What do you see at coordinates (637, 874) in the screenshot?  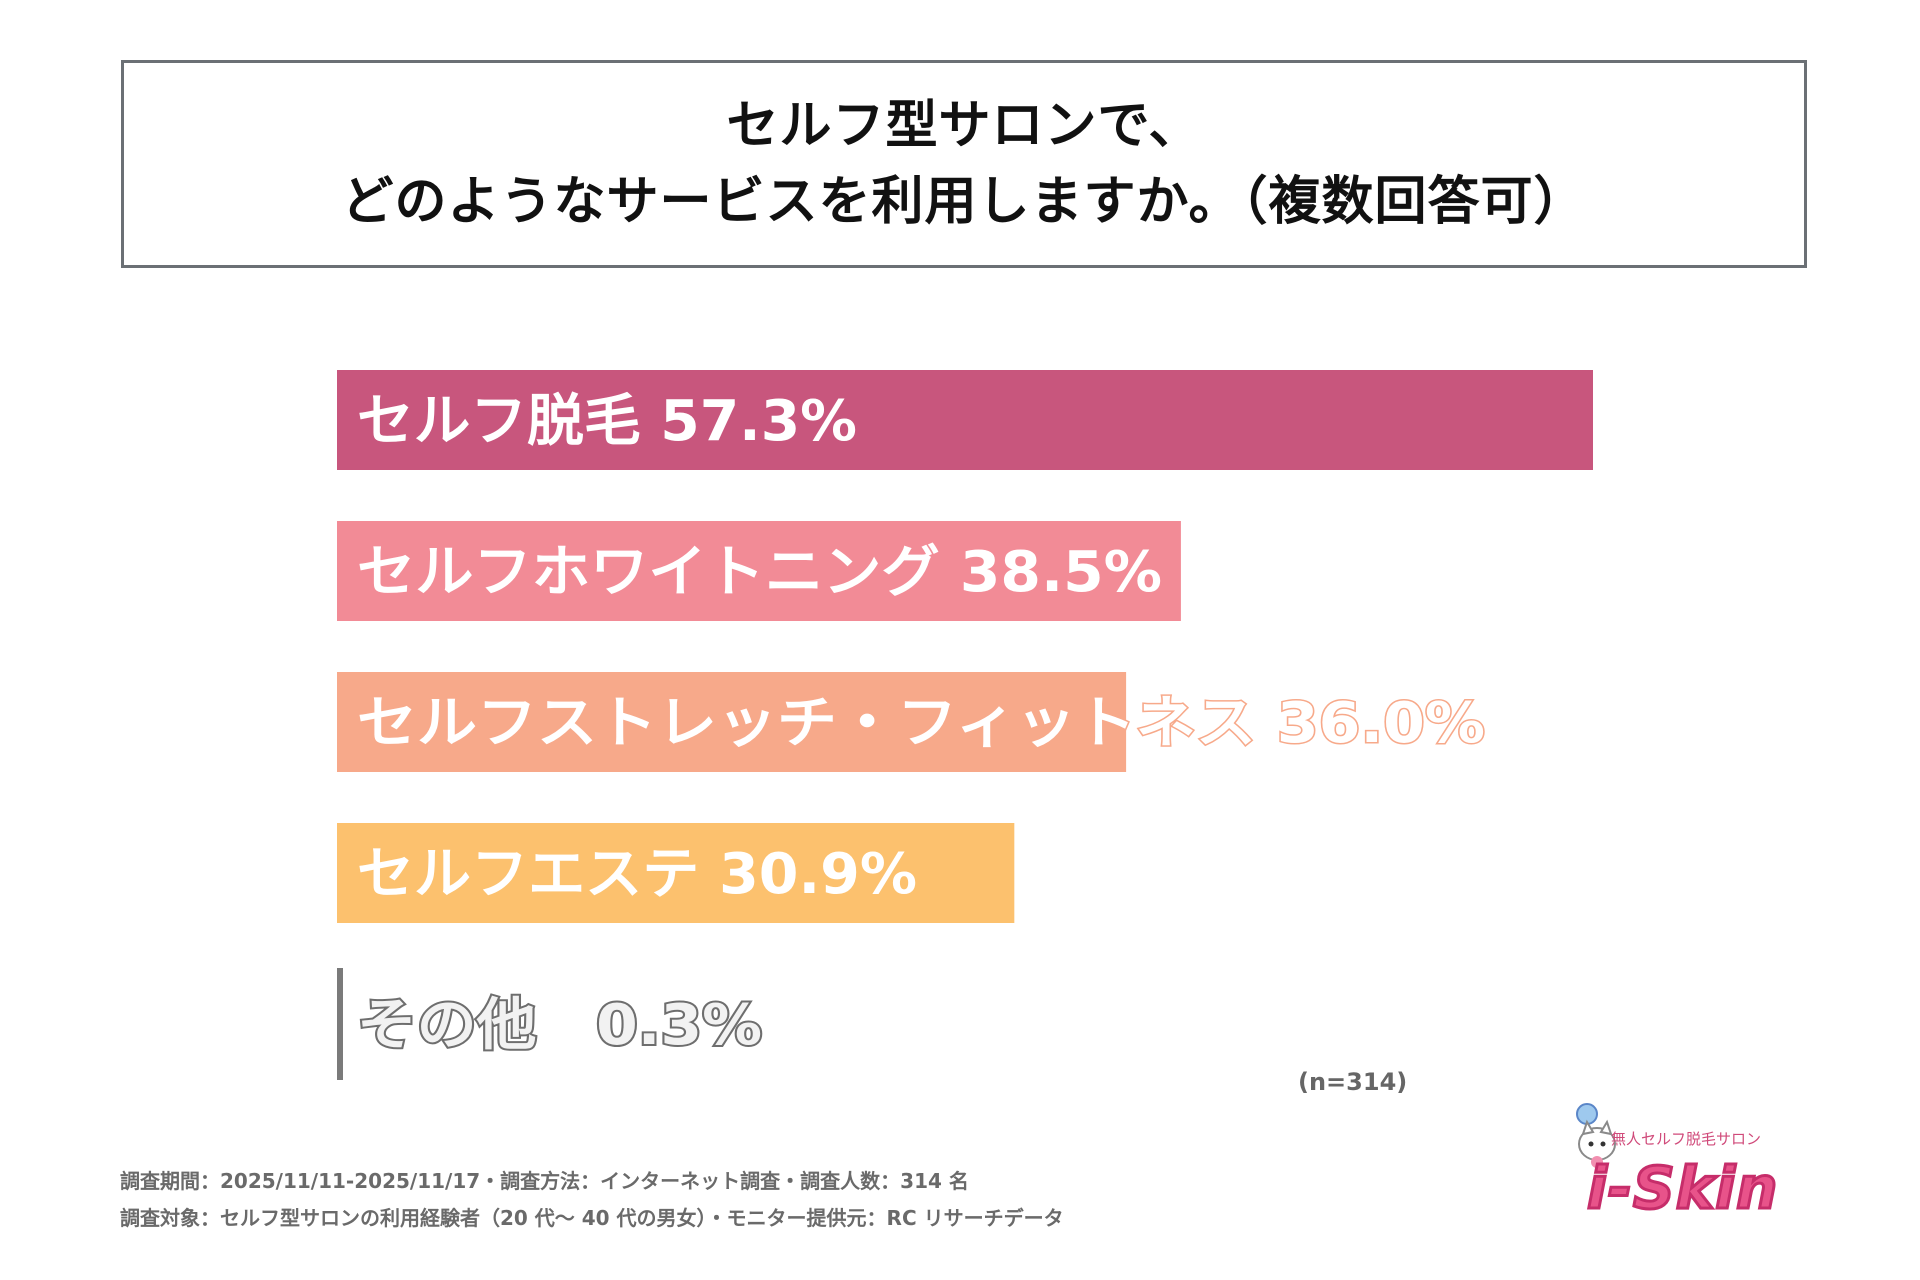 I see `bar-label-3: セルフエステ 30.9%` at bounding box center [637, 874].